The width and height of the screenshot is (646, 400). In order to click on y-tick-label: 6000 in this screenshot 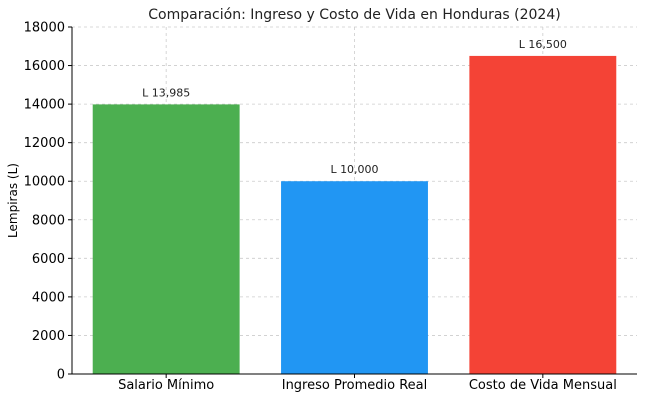, I will do `click(48, 259)`.